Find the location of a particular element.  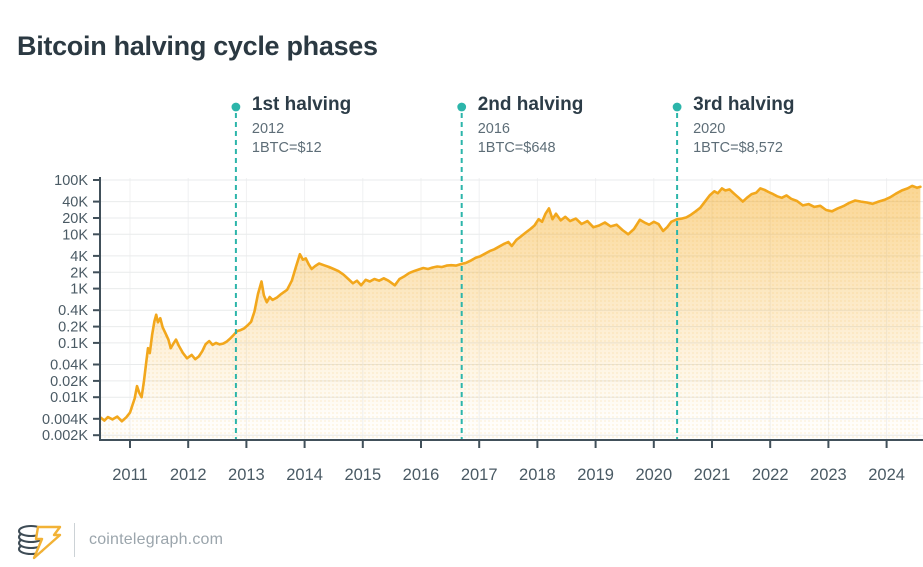

annotation-title: 3rd halving is located at coordinates (744, 104).